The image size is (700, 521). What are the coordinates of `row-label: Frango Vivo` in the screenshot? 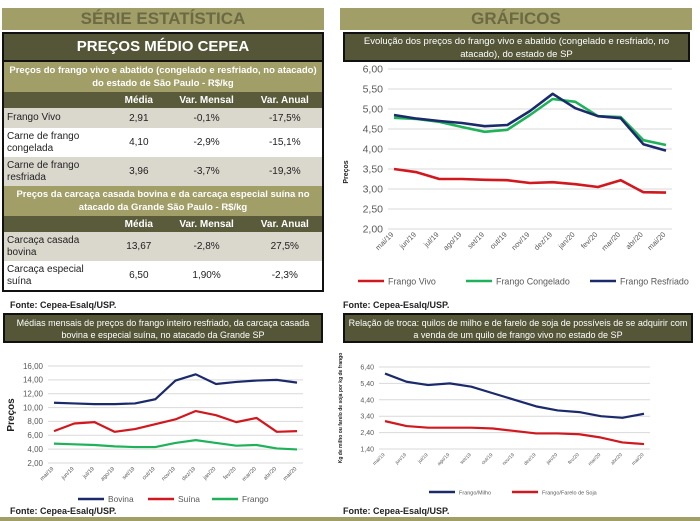 It's located at (58, 118).